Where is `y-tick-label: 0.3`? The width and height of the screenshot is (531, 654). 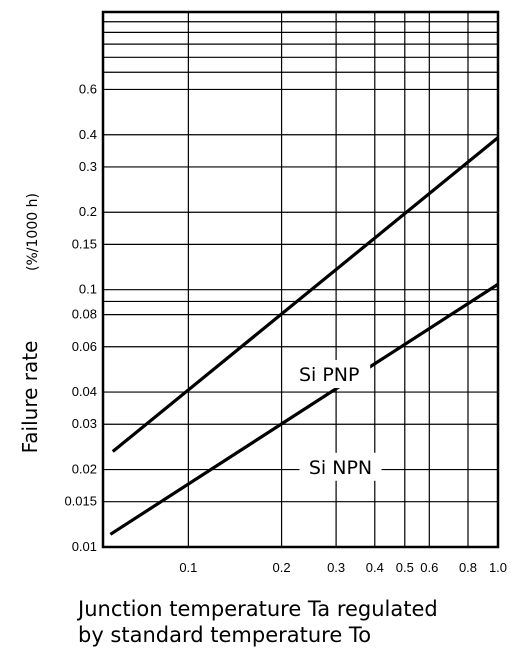
y-tick-label: 0.3 is located at coordinates (88, 166).